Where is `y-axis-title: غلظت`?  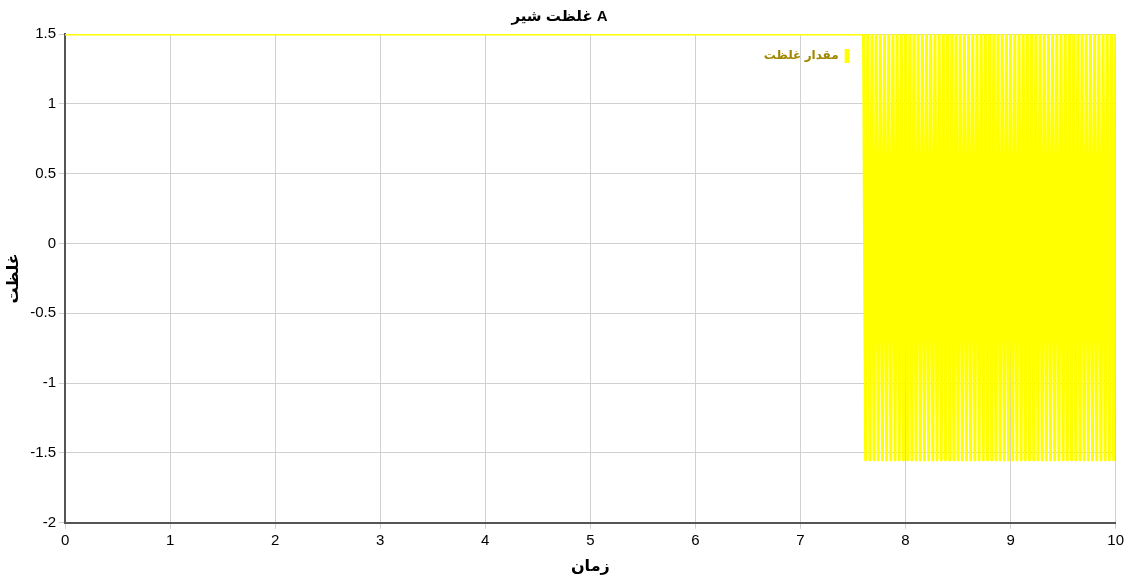 y-axis-title: غلظت is located at coordinates (13, 278).